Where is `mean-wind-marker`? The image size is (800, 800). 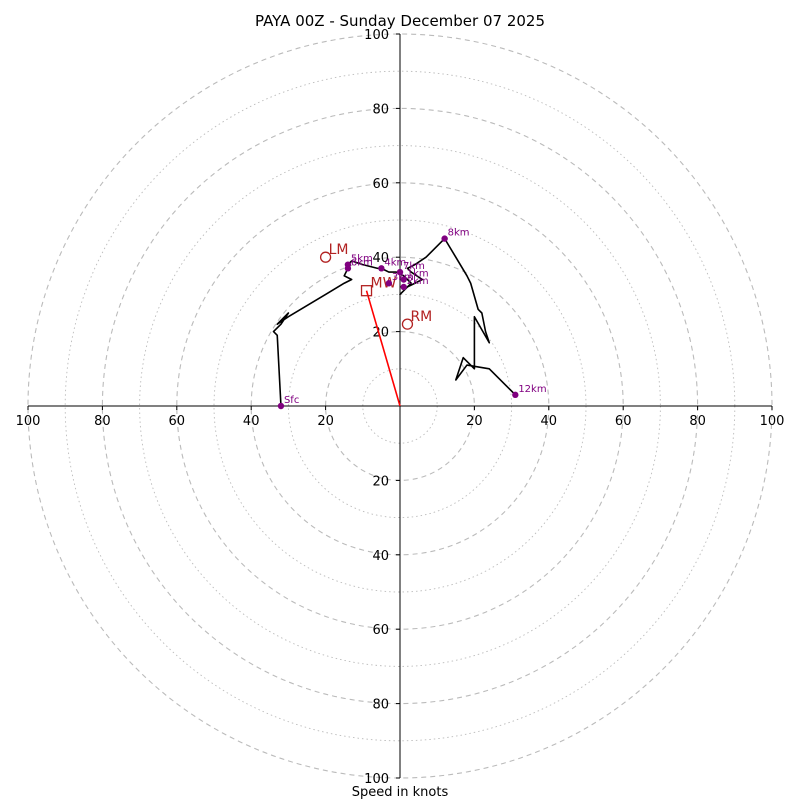 mean-wind-marker is located at coordinates (366, 291).